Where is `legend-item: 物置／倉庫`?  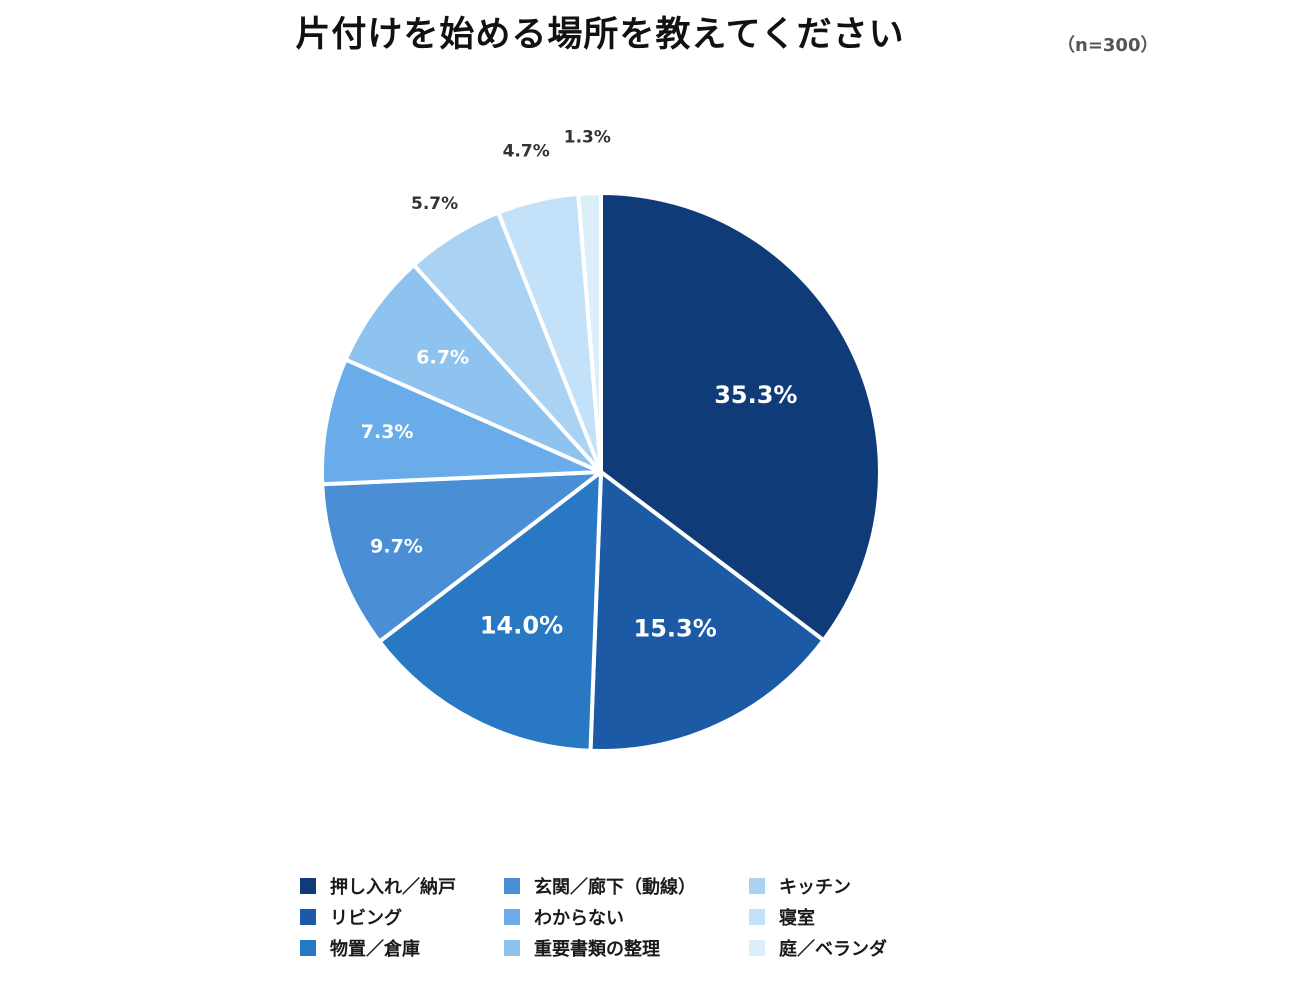 legend-item: 物置／倉庫 is located at coordinates (360, 948).